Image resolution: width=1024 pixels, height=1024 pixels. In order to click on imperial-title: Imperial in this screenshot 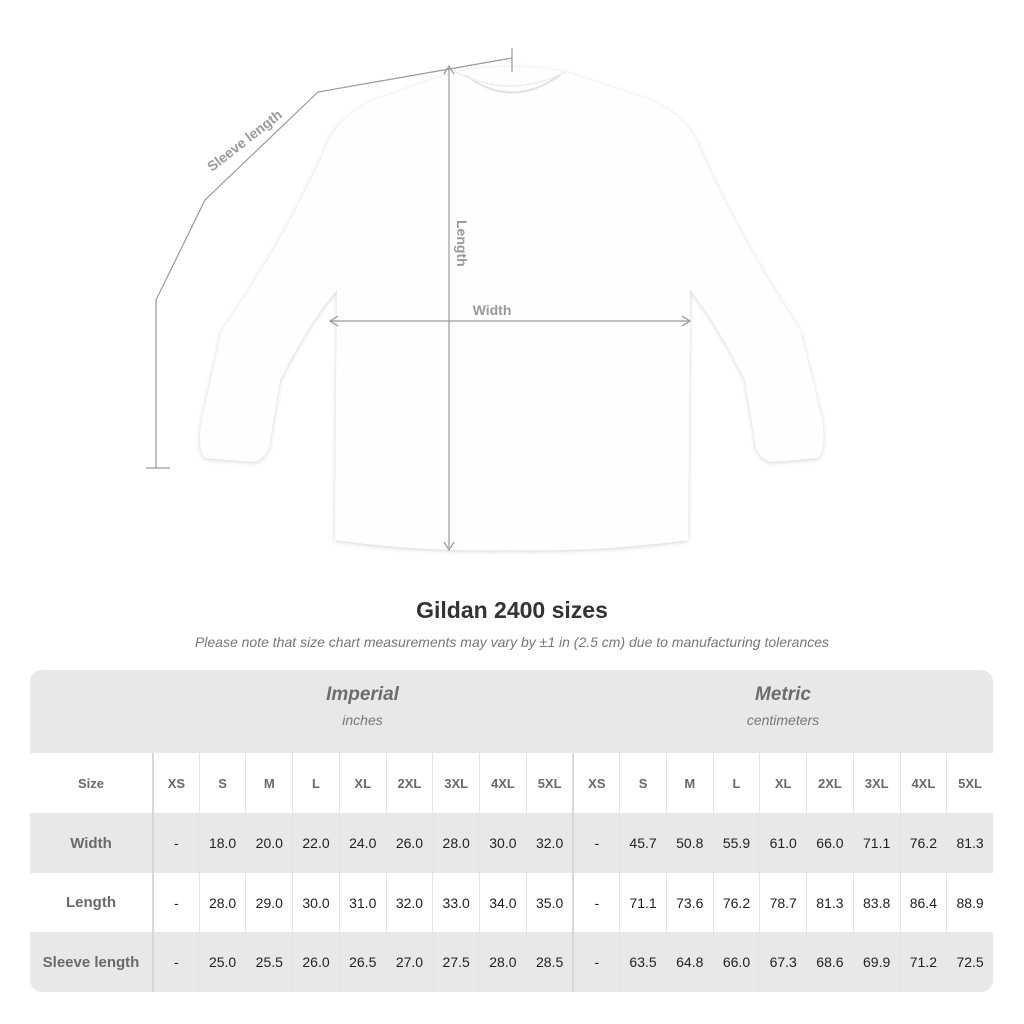, I will do `click(362, 694)`.